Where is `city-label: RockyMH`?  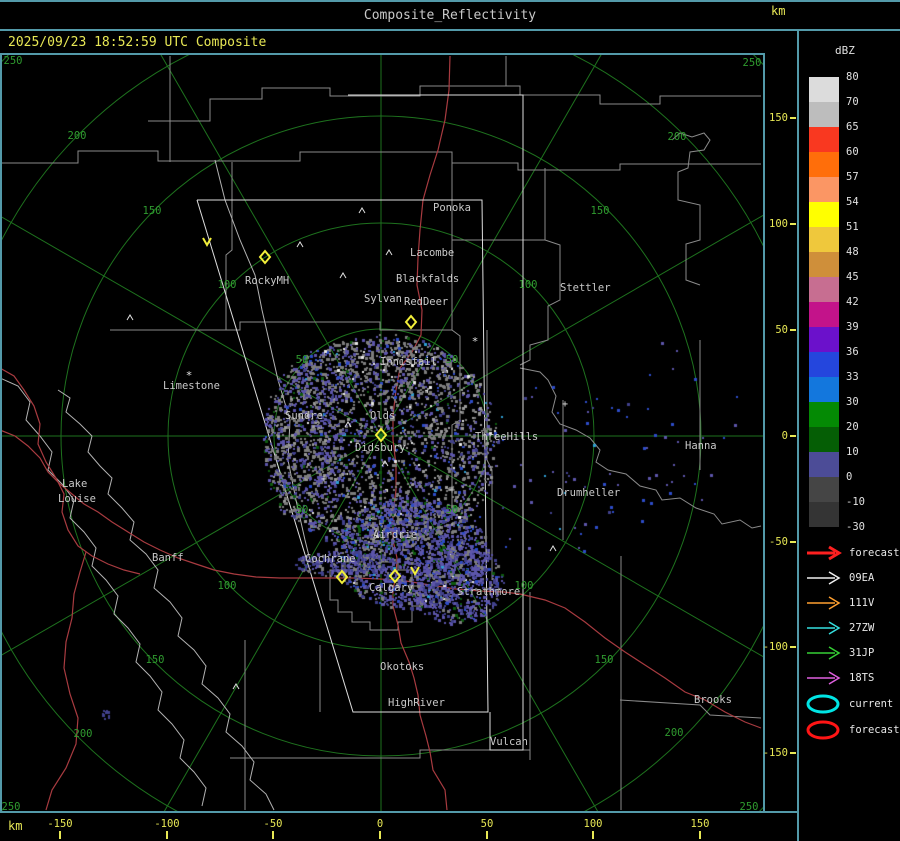
city-label: RockyMH is located at coordinates (267, 281).